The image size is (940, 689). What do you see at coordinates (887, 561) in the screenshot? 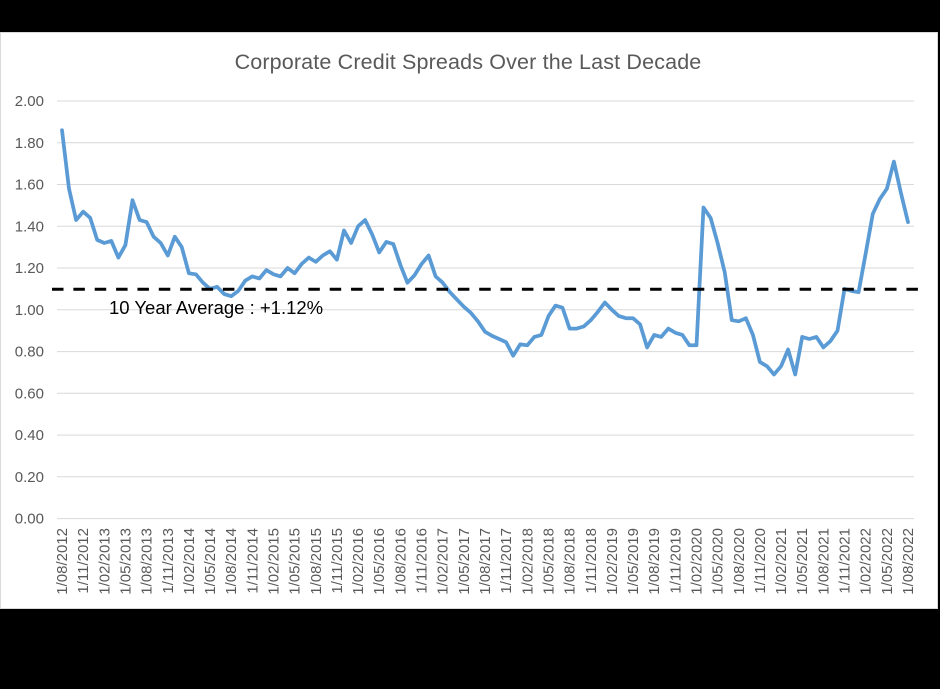
I see `svg-text: 1/05/2022` at bounding box center [887, 561].